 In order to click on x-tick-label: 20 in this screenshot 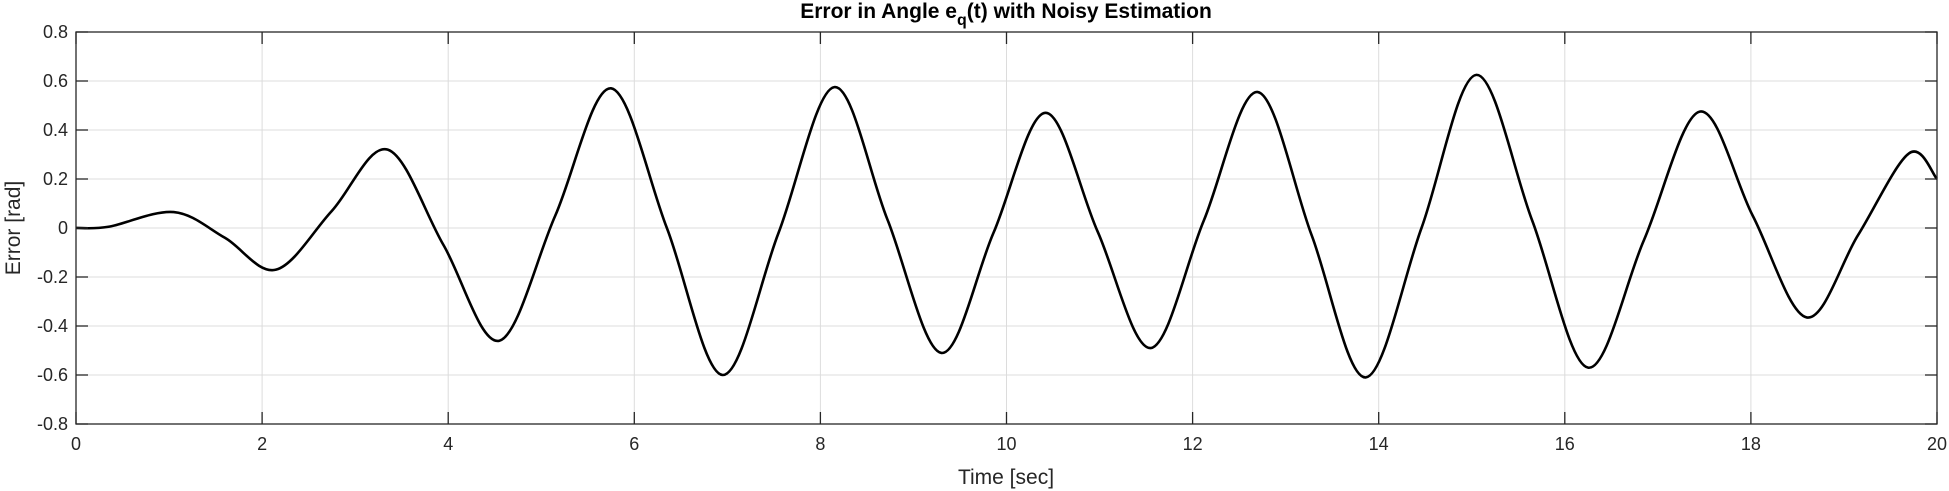, I will do `click(1937, 444)`.